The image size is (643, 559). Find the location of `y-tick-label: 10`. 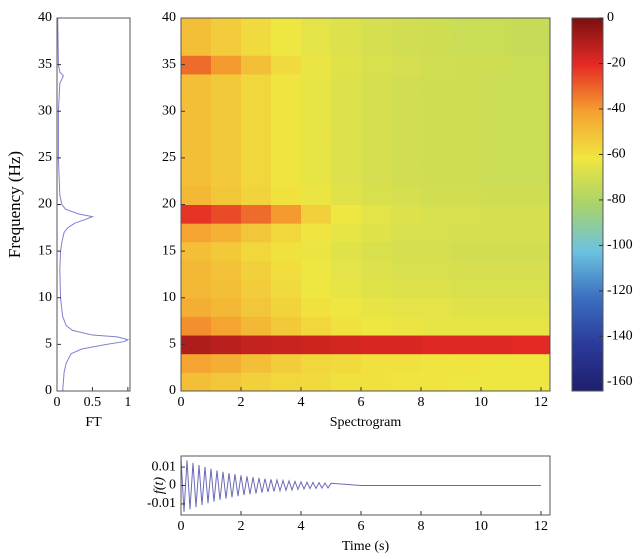

y-tick-label: 10 is located at coordinates (45, 297).